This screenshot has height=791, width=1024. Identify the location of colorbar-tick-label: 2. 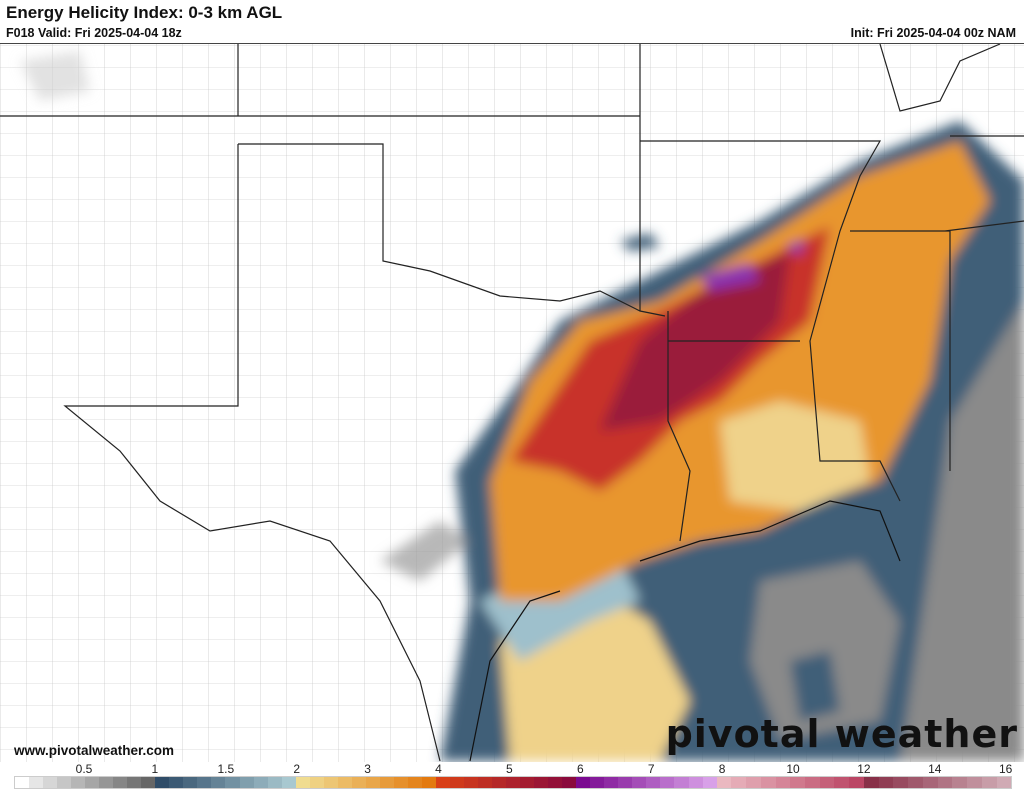
(297, 769).